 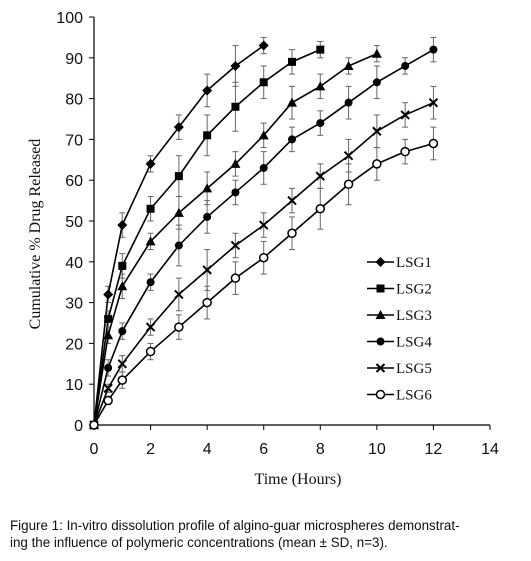 I want to click on legend-marker-lsg2, so click(x=380, y=288).